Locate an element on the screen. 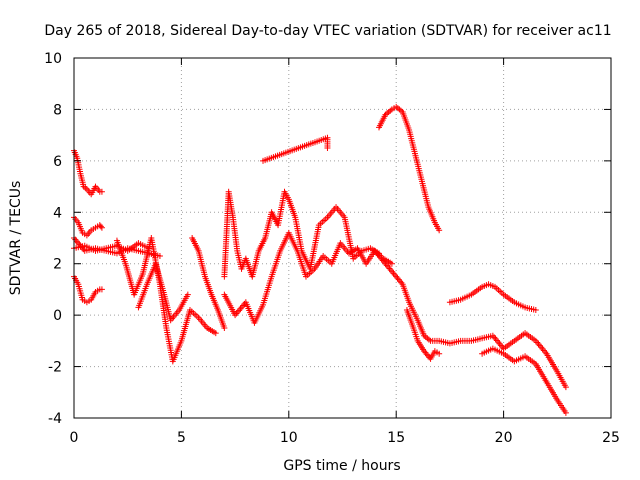  y-tick-label: 8 is located at coordinates (57, 110).